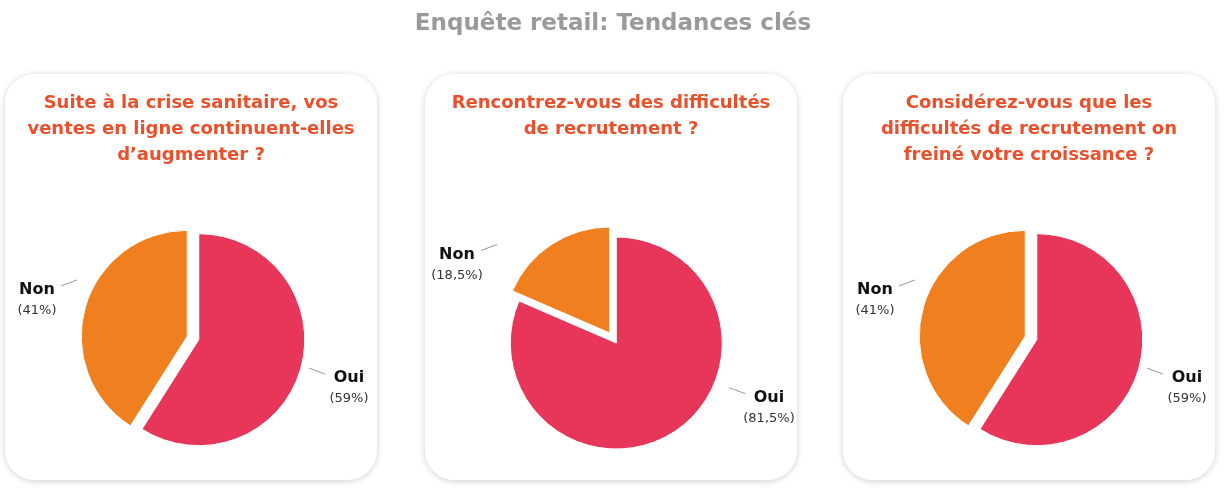 The height and width of the screenshot is (493, 1226). Describe the element at coordinates (611, 114) in the screenshot. I see `chart-title: Rencontrez-vous des difficultés de recrutement ?` at that location.